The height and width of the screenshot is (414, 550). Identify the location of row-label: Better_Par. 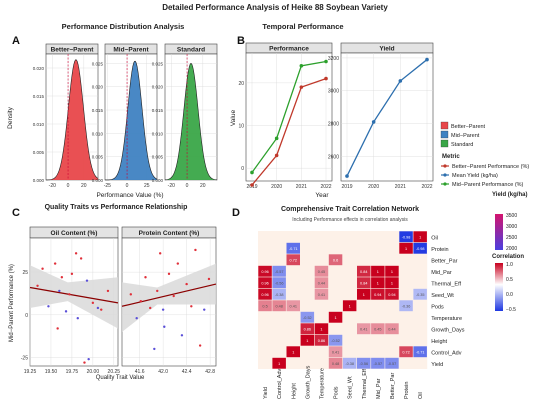
(444, 262).